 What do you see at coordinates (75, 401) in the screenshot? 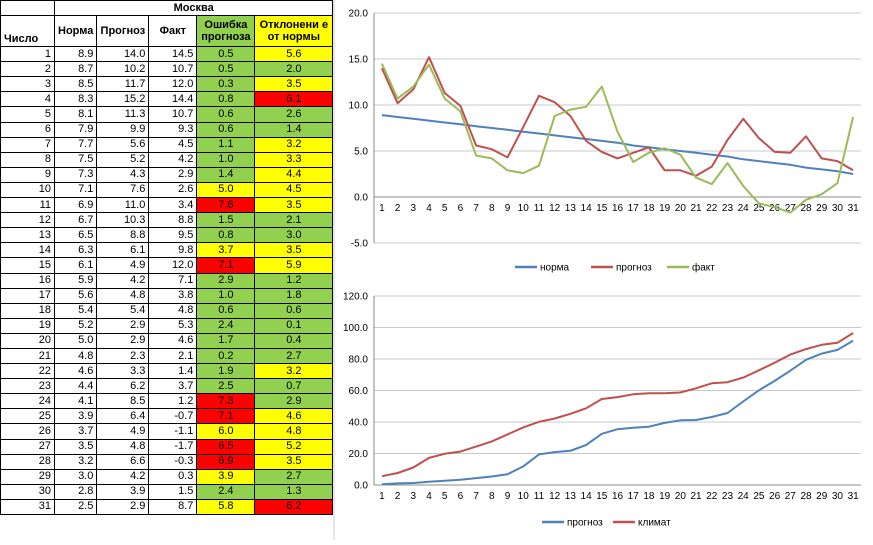
I see `norm-cell: 4.1` at bounding box center [75, 401].